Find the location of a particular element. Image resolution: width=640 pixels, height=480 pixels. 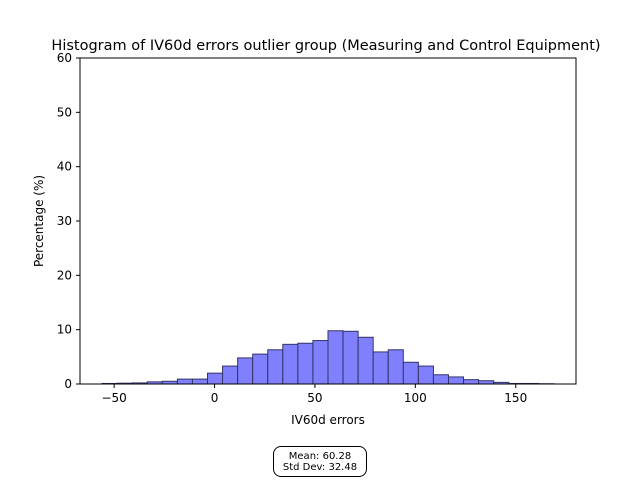

bars-group is located at coordinates (328, 357).